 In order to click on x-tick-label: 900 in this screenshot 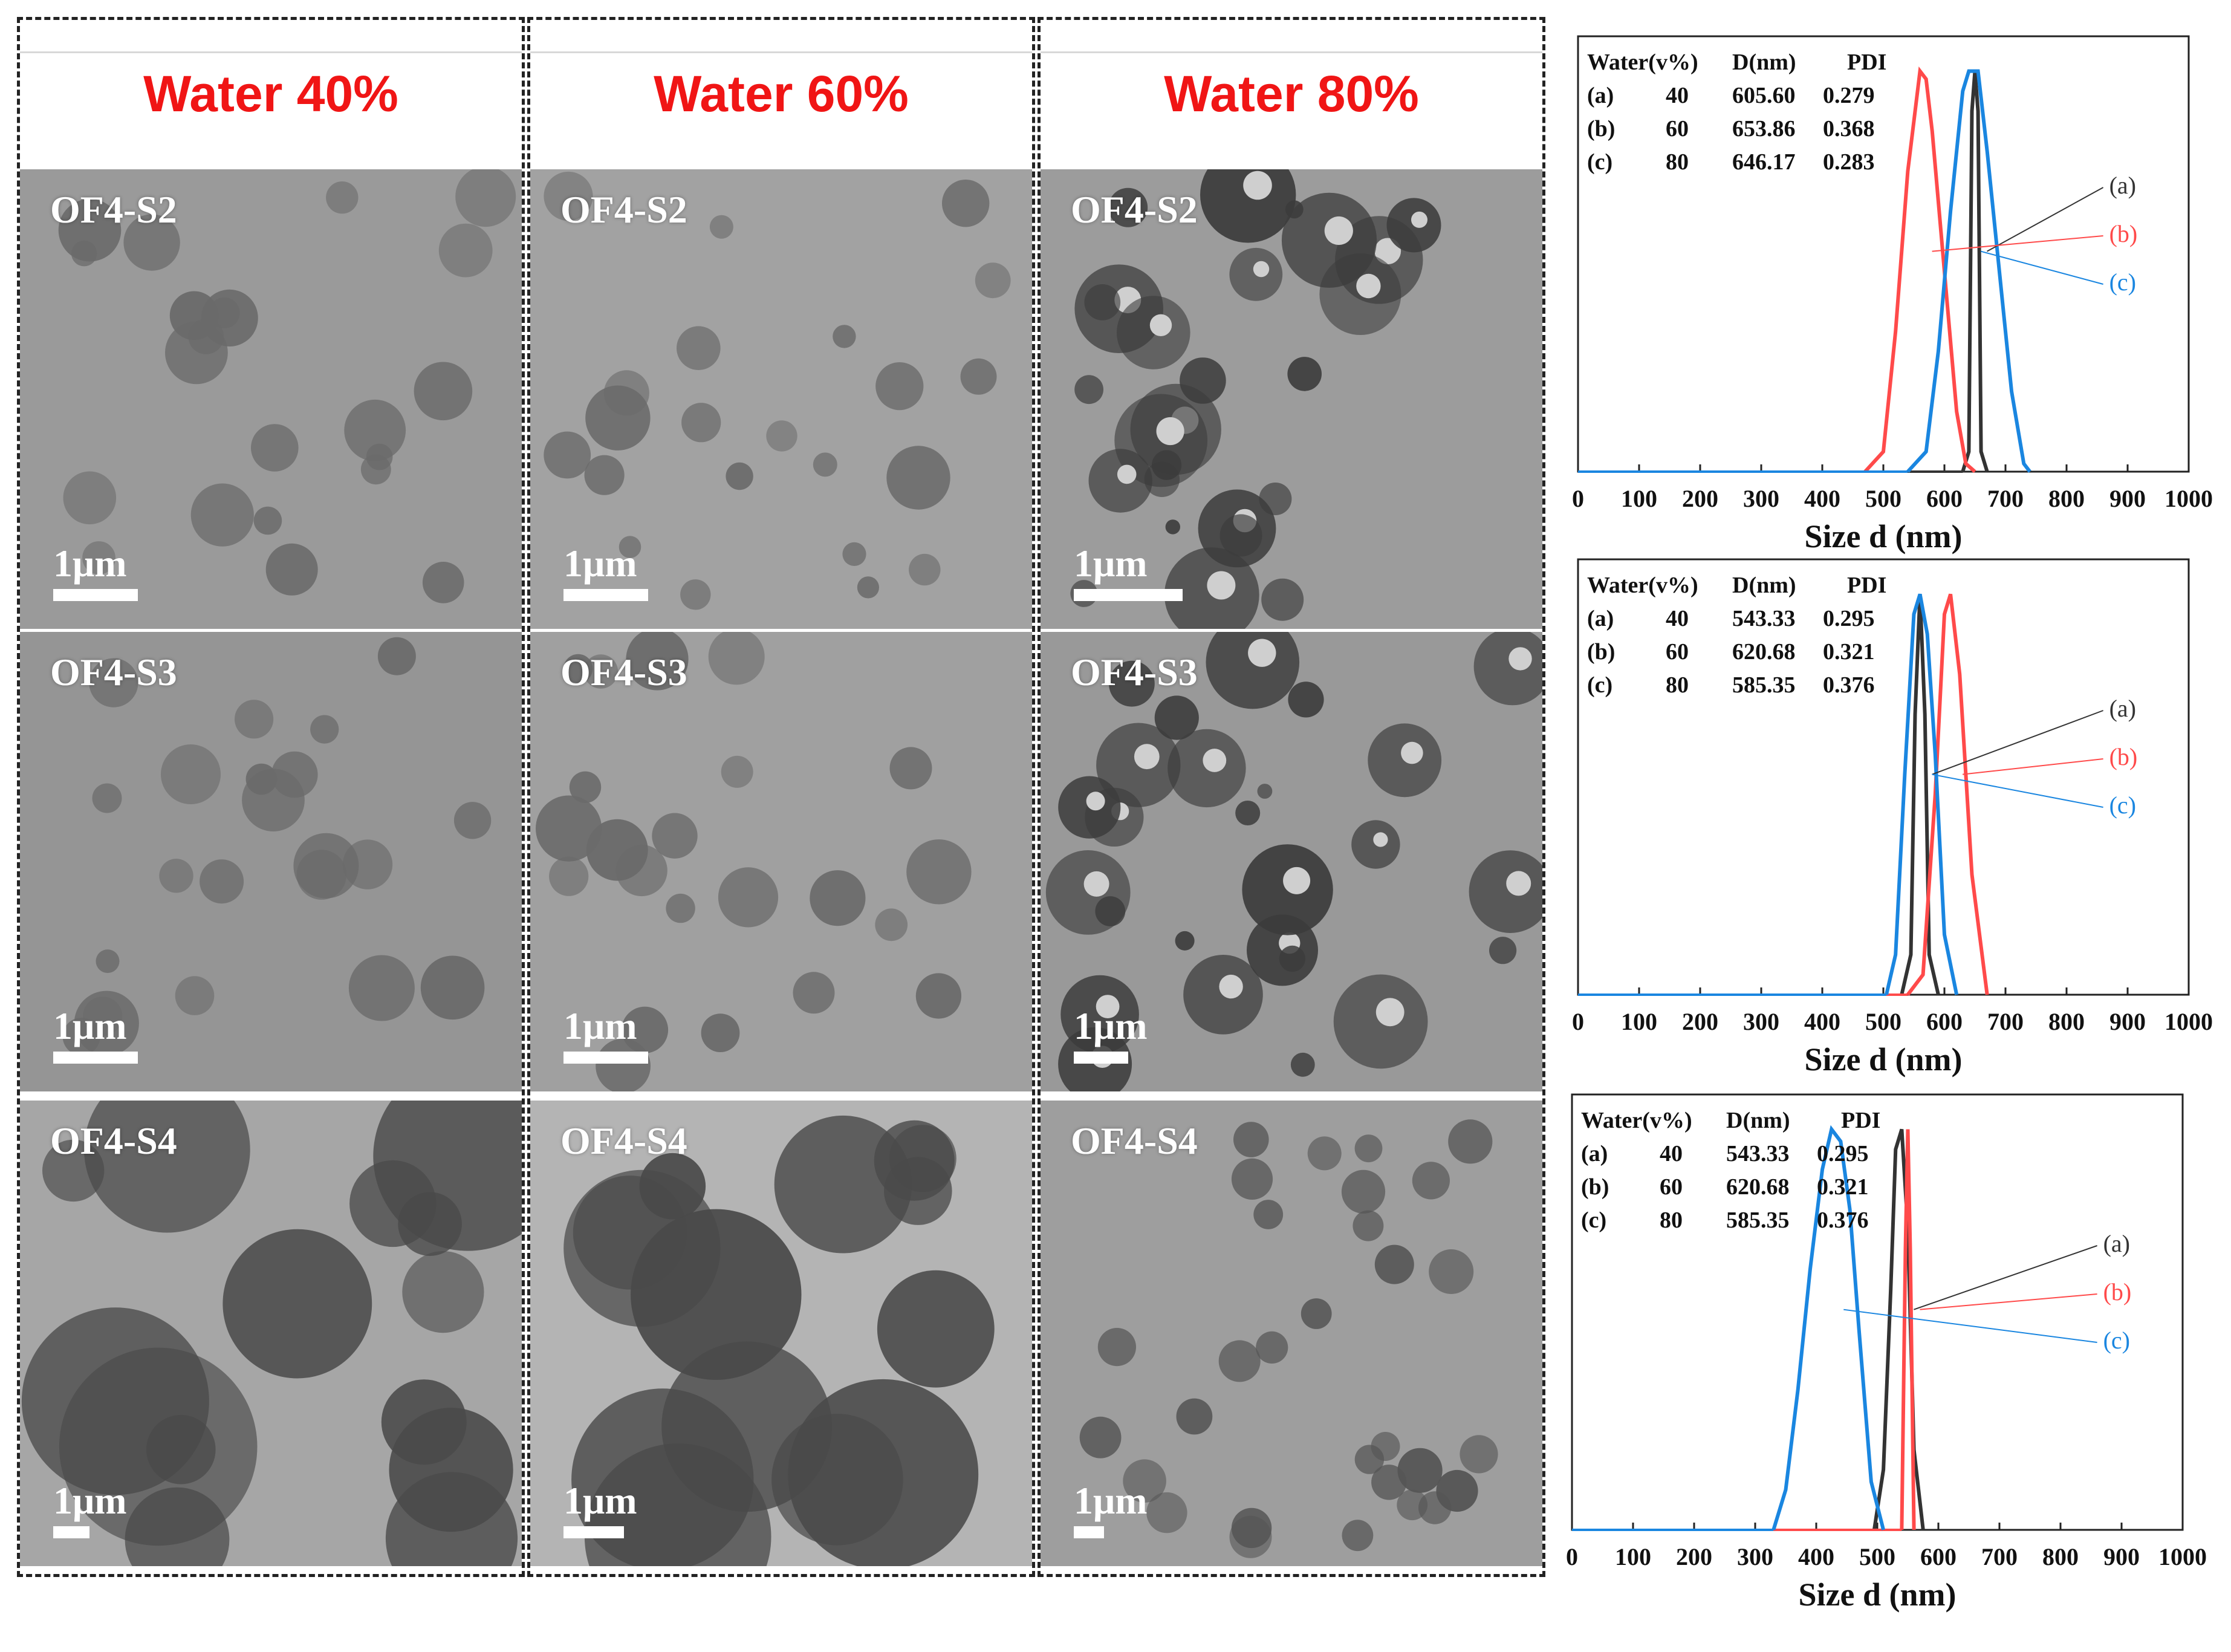, I will do `click(2121, 1557)`.